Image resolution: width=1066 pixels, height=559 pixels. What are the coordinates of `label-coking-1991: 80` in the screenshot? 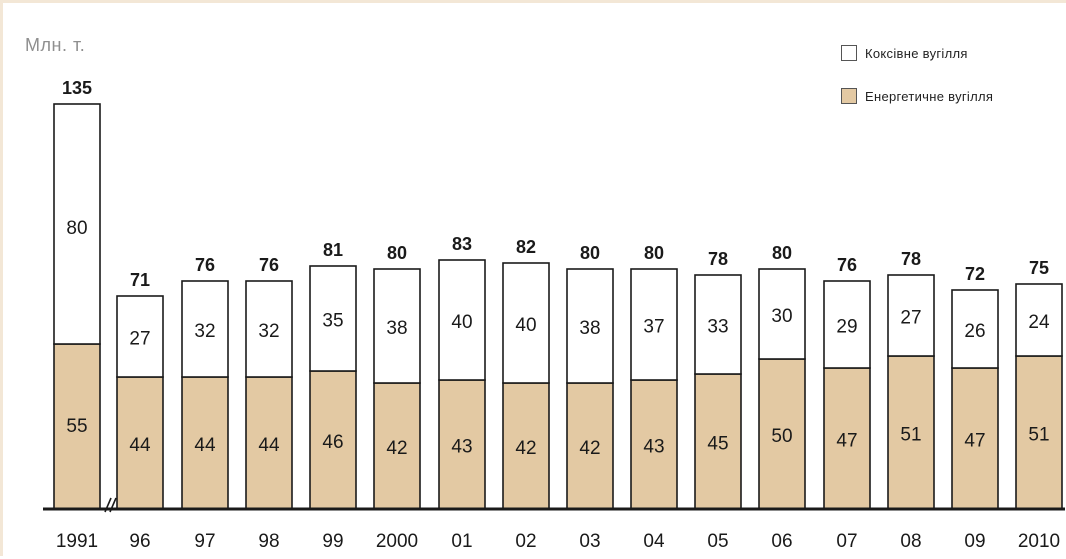 It's located at (76, 228).